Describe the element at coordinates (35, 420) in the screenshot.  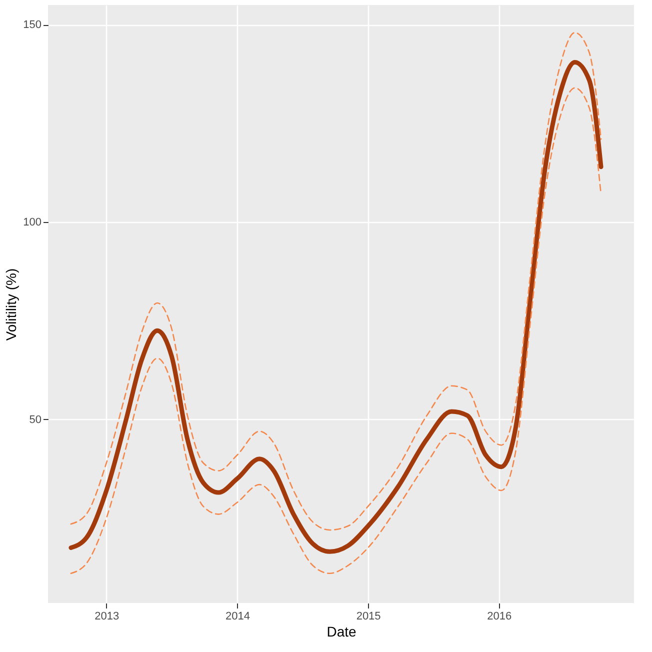
I see `y-tick-label: 50` at that location.